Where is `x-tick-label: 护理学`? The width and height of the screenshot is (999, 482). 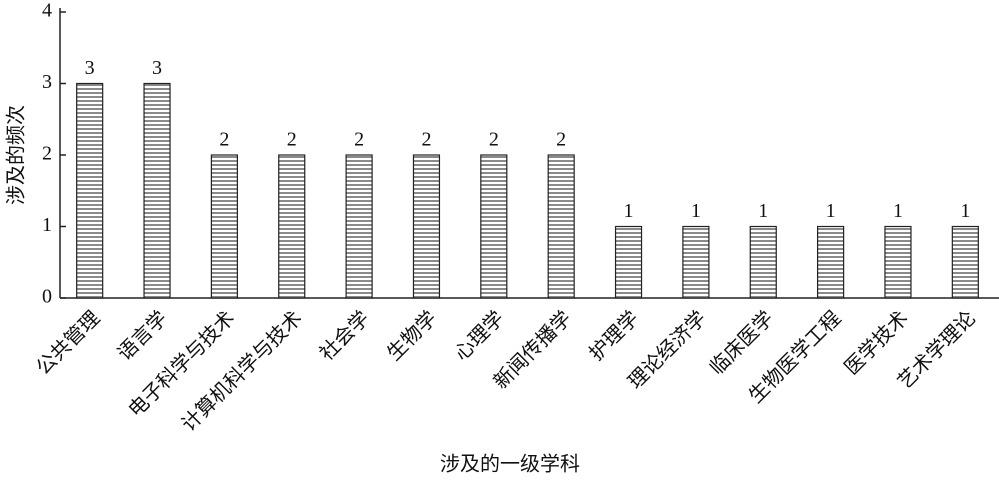
x-tick-label: 护理学 is located at coordinates (614, 336).